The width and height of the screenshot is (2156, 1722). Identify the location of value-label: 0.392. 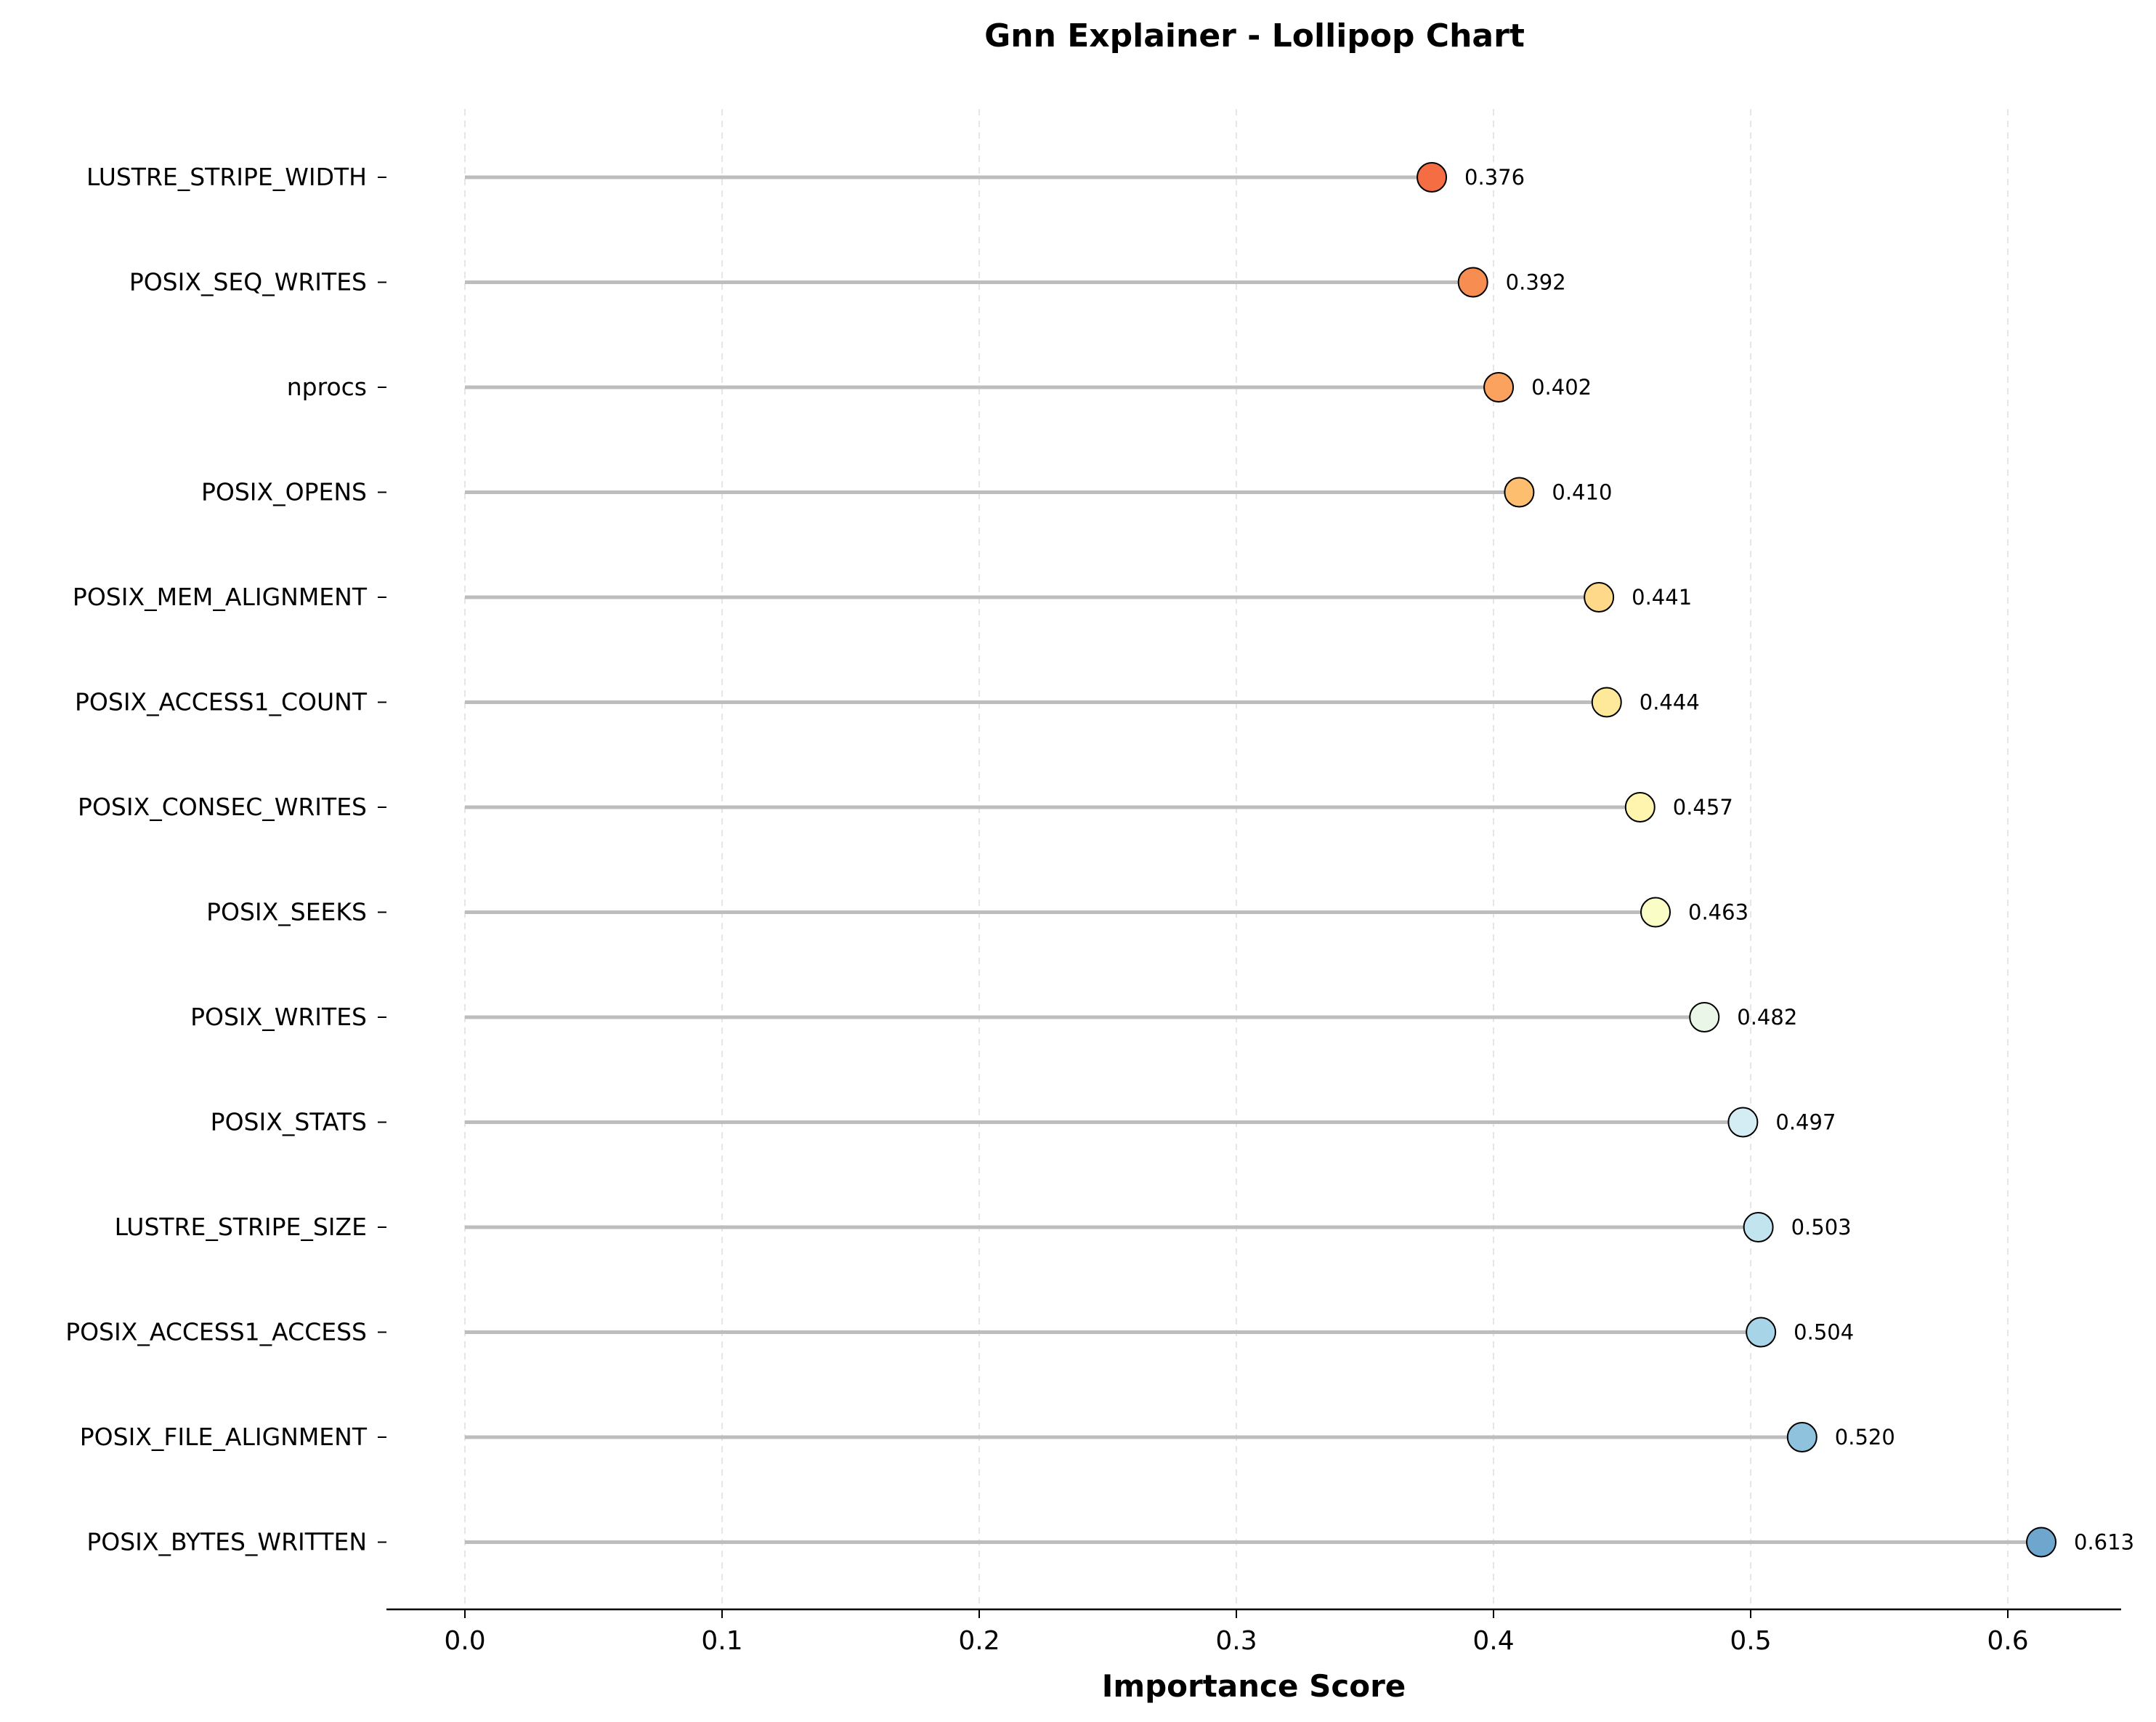
(1536, 282).